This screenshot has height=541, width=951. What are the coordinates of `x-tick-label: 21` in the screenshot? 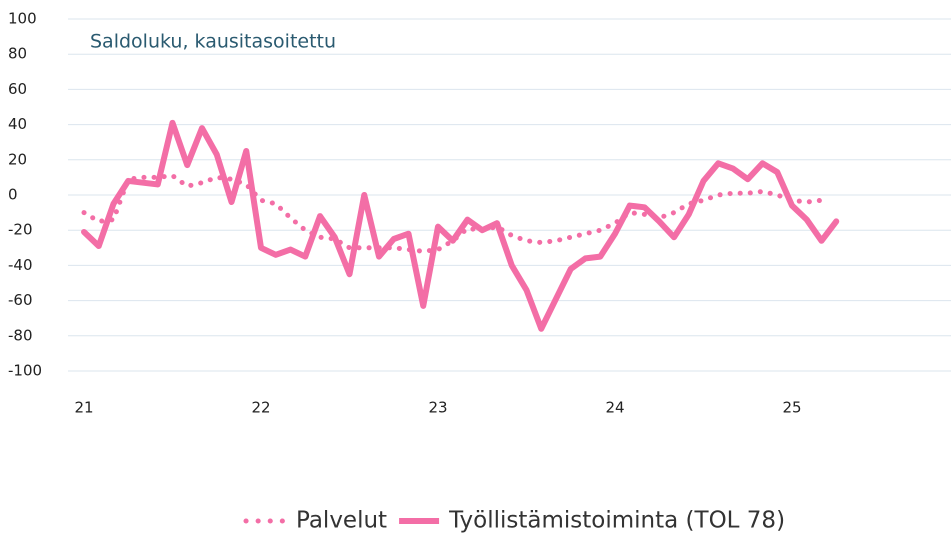 It's located at (83, 408).